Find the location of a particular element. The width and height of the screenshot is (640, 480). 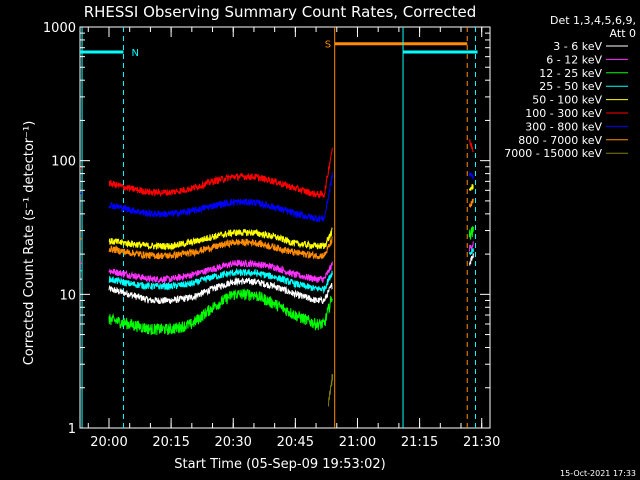

footer-timestamp: 15-Oct-2021 17:33 is located at coordinates (598, 473).